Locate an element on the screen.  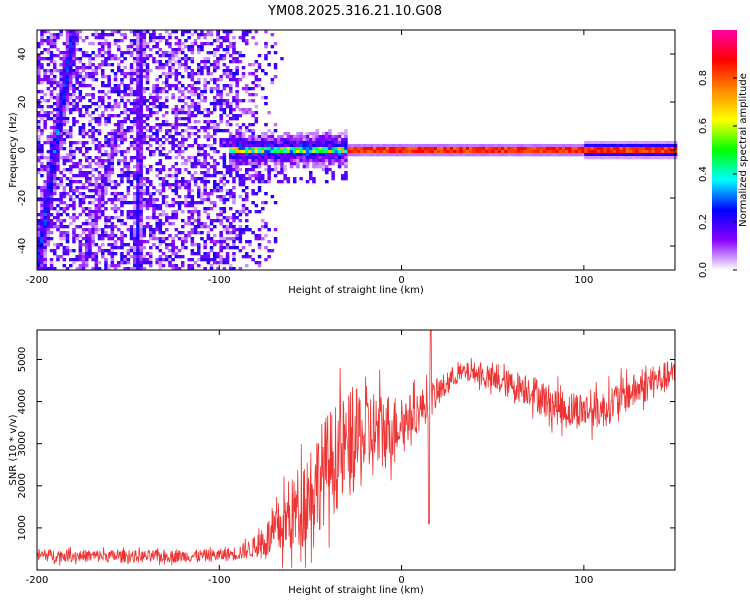
snr-ylabel: SNR (10 * v/v) is located at coordinates (13, 449).